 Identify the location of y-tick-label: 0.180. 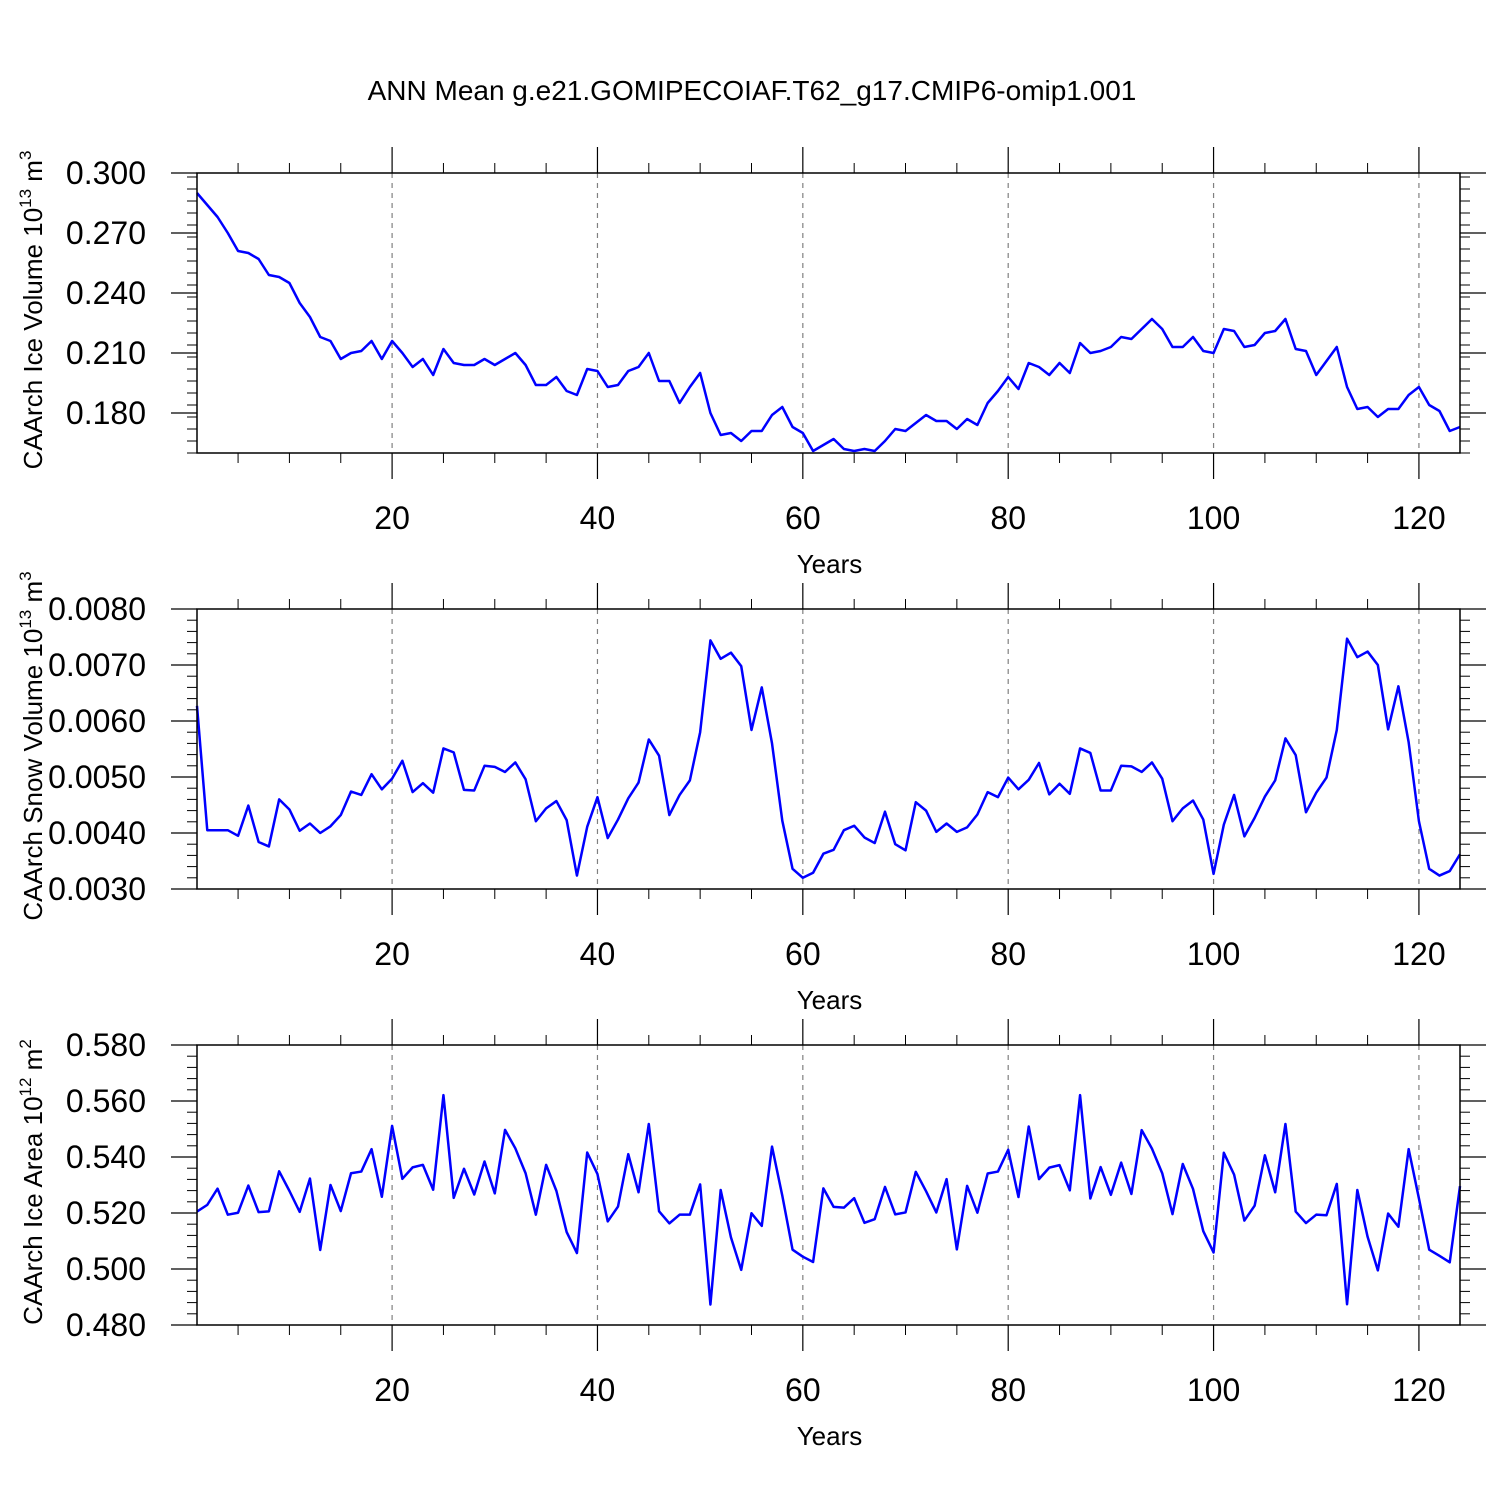
(106, 413).